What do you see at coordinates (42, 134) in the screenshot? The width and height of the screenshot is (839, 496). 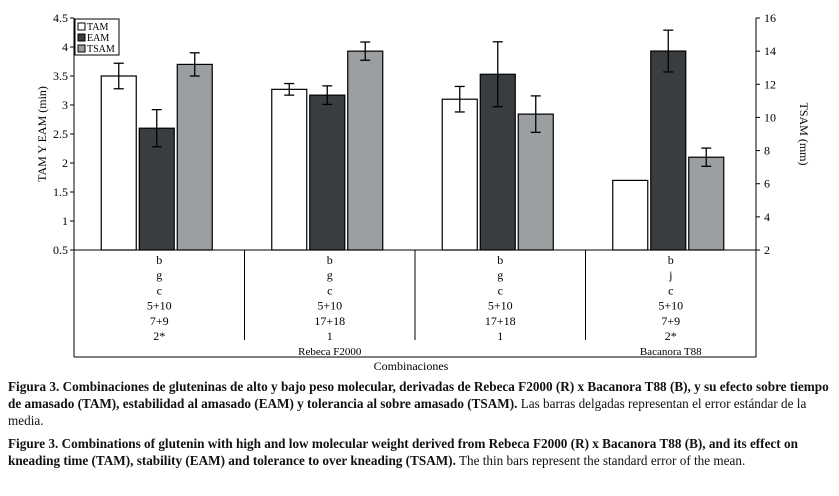 I see `left-axis-title: TAM Y EAM (min)` at bounding box center [42, 134].